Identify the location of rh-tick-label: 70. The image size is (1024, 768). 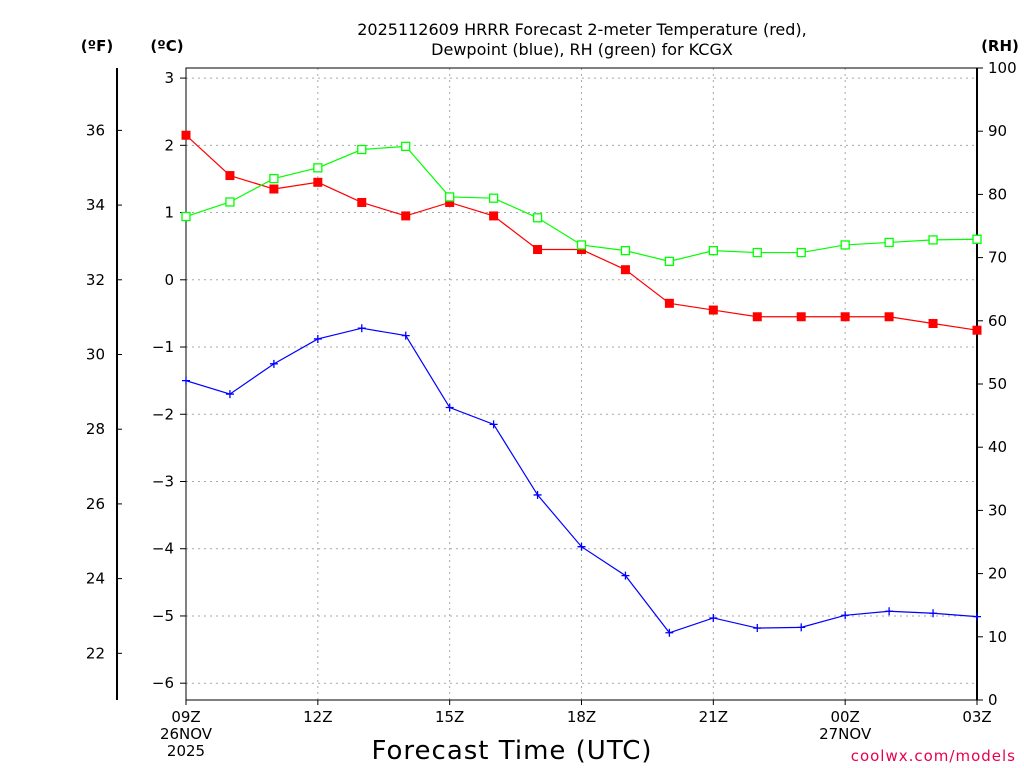
(997, 258).